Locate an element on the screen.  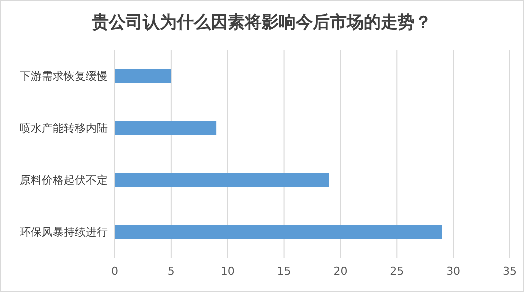
chart-title: 贵公司认为什么因素将影响今后市场的走势？ is located at coordinates (261, 23).